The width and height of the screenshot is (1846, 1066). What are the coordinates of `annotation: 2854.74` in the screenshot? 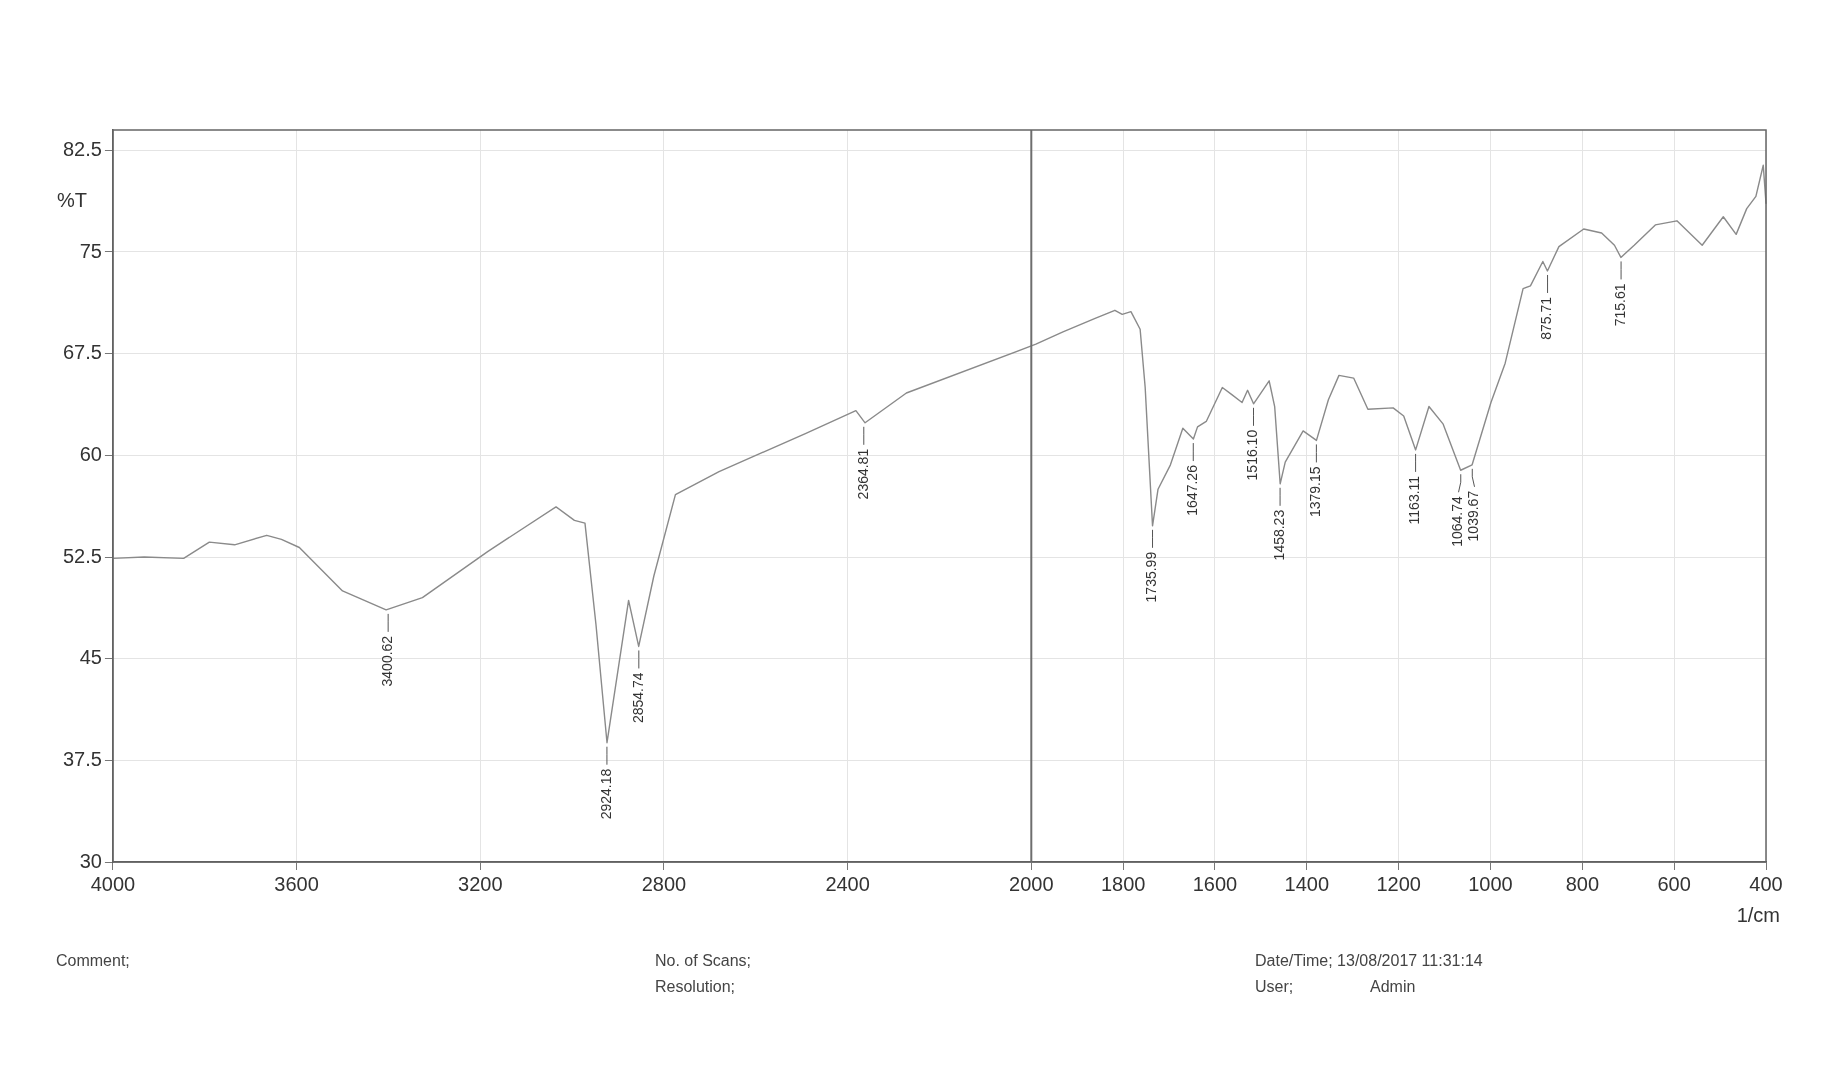 It's located at (637, 698).